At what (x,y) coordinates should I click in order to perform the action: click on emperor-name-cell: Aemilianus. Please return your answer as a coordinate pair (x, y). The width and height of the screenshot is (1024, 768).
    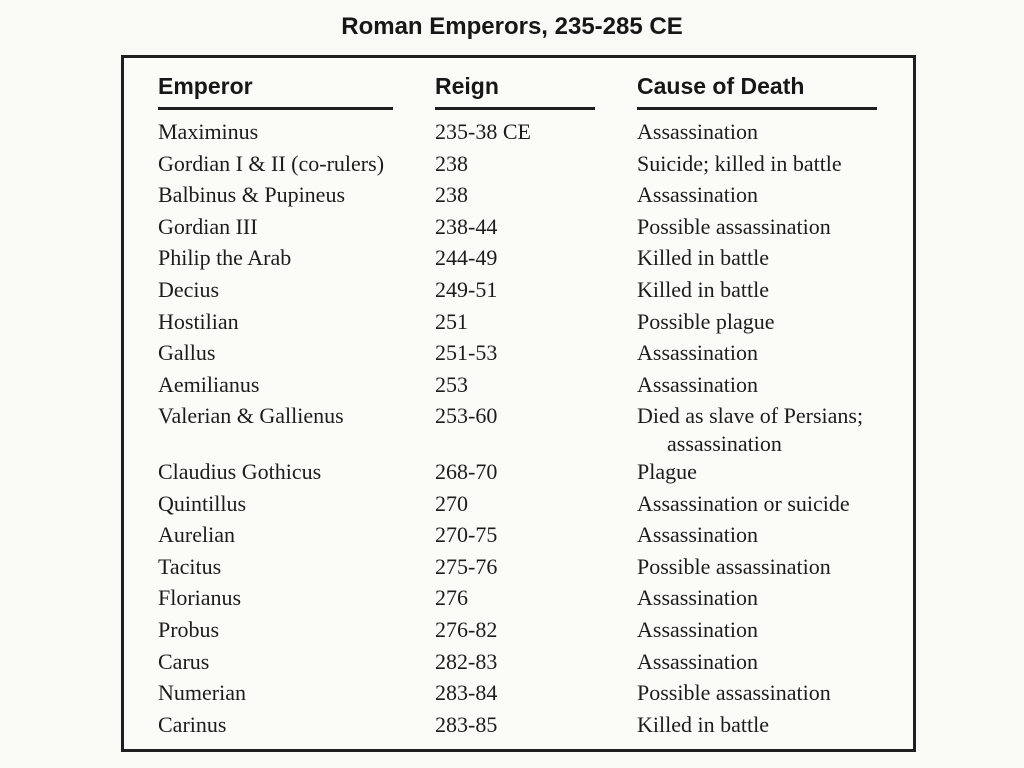
    Looking at the image, I should click on (209, 384).